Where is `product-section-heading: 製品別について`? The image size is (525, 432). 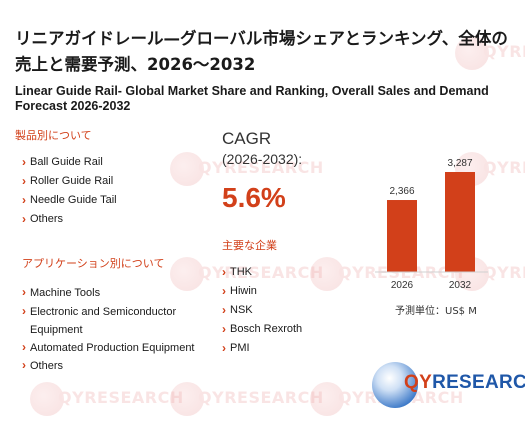 product-section-heading: 製品別について is located at coordinates (53, 135).